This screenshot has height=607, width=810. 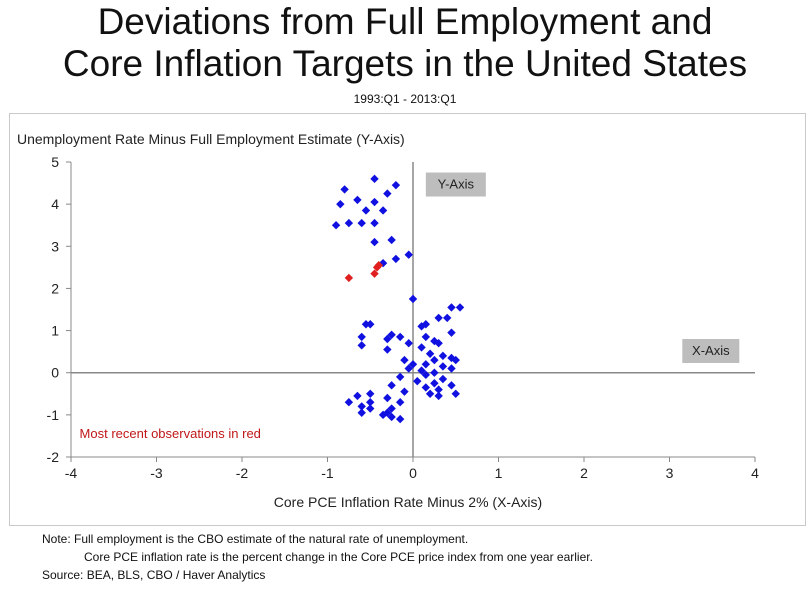 I want to click on x-tick-label: 3, so click(x=670, y=473).